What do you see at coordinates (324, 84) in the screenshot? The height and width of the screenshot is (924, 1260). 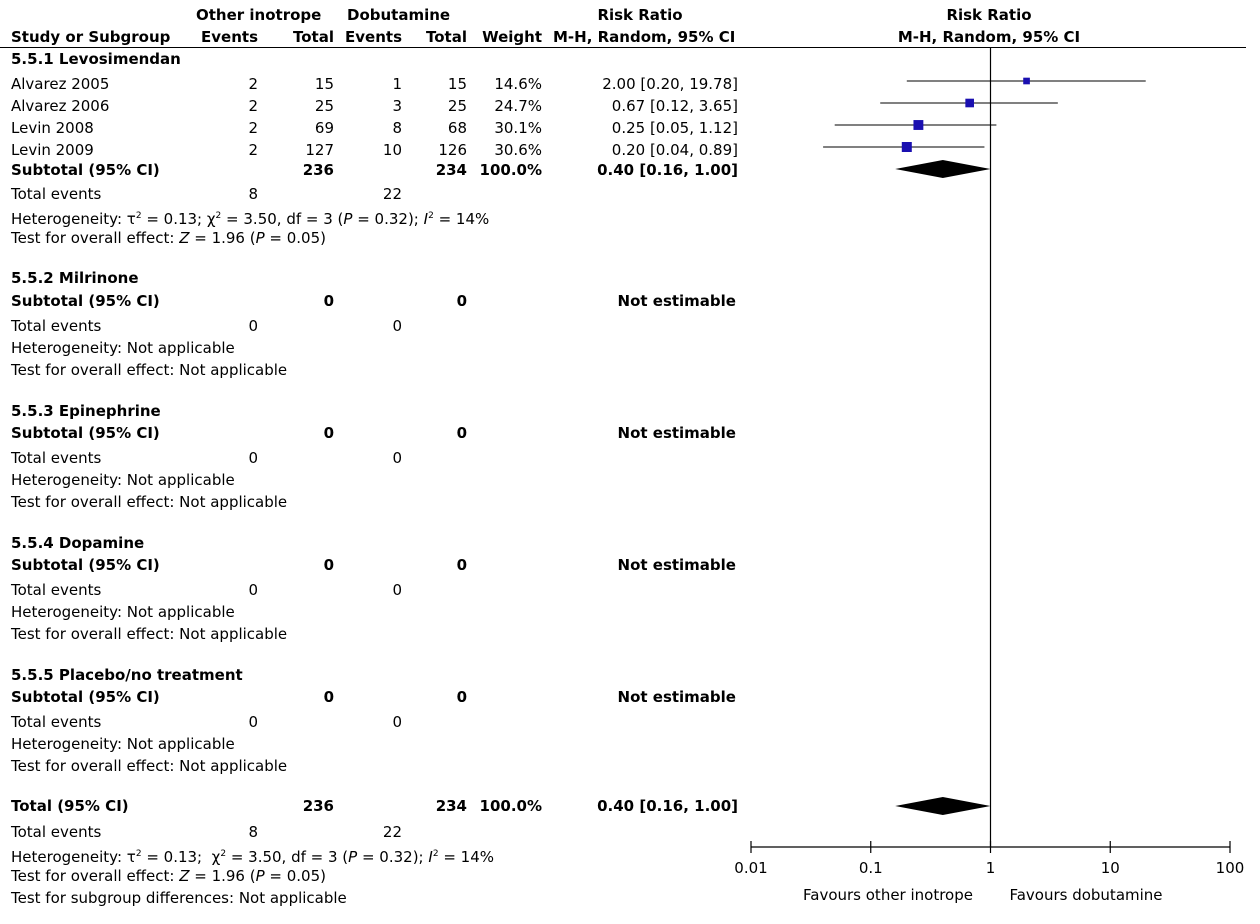 I see `total1: 15` at bounding box center [324, 84].